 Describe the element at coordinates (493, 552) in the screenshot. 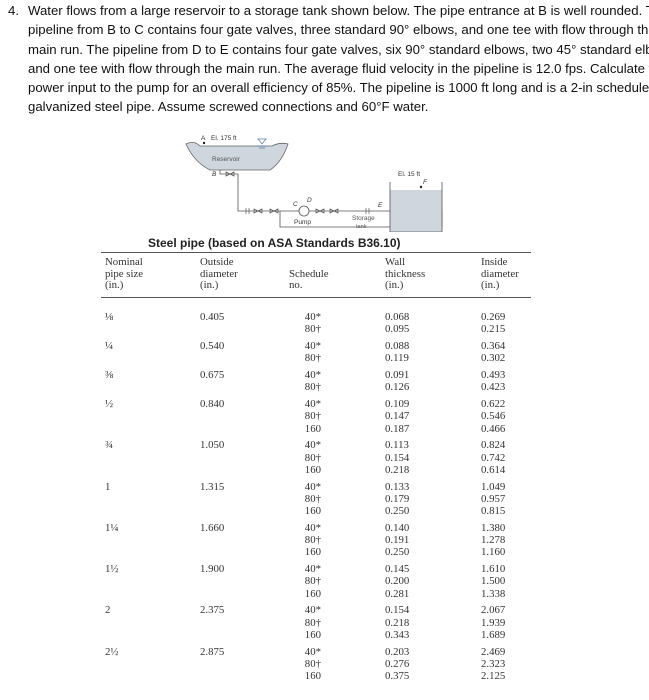

I see `inside-diameter-cell: 1.160` at that location.